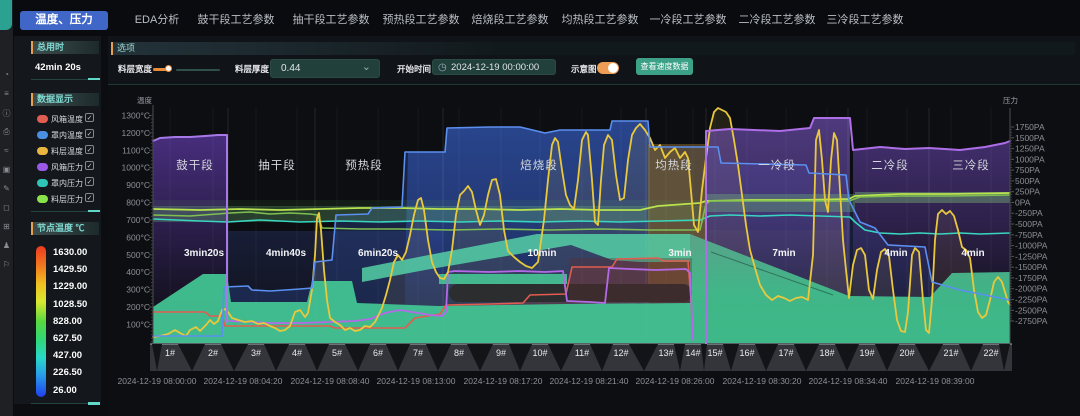 The width and height of the screenshot is (1080, 416). What do you see at coordinates (582, 353) in the screenshot?
I see `svg-text: 11#` at bounding box center [582, 353].